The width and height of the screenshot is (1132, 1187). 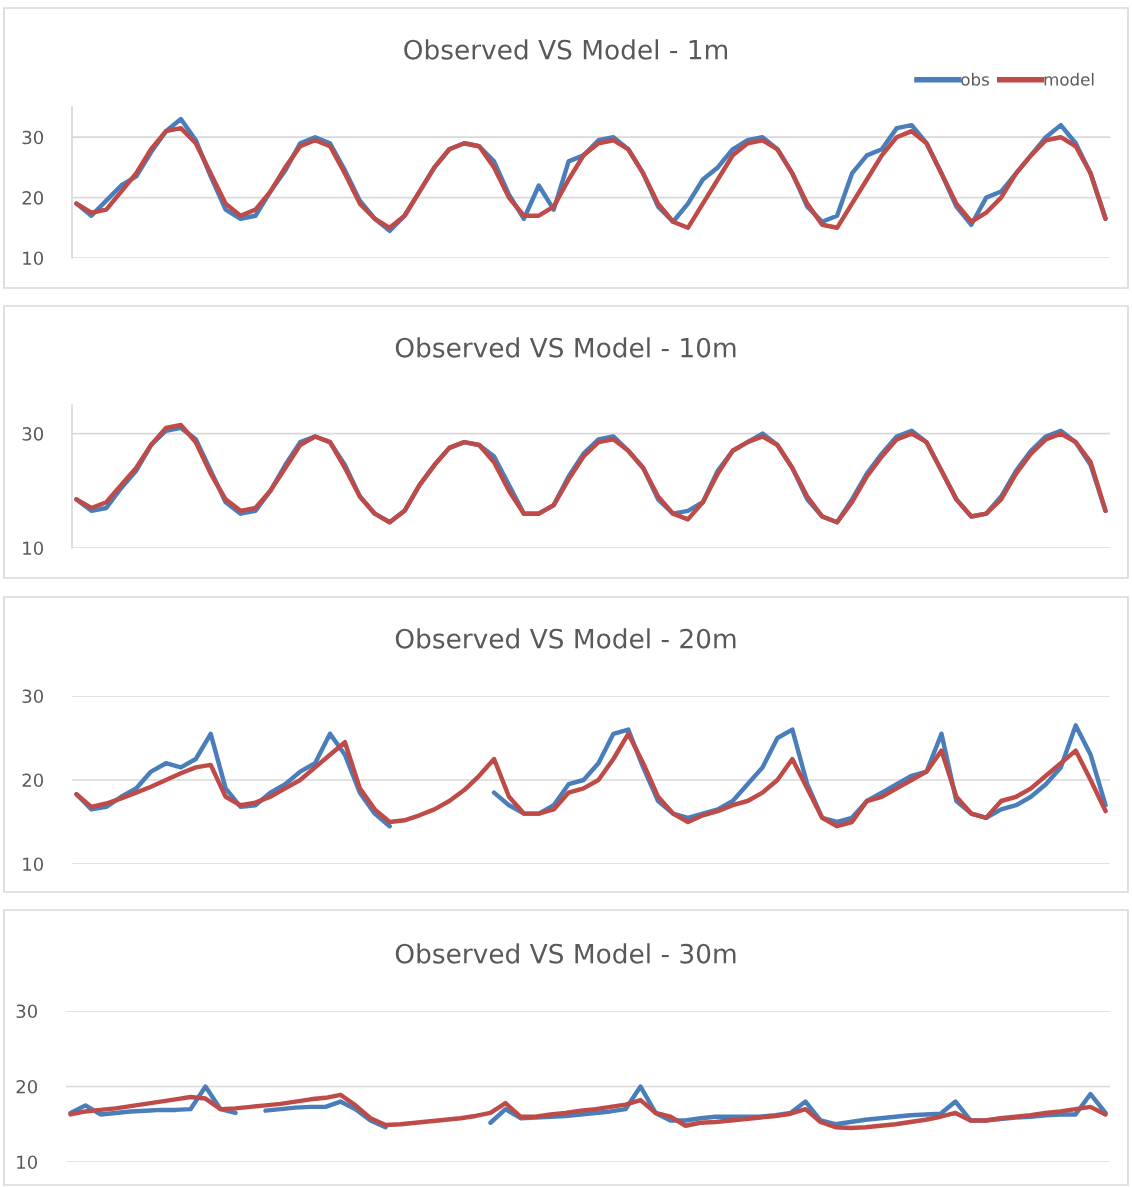 What do you see at coordinates (975, 79) in the screenshot?
I see `legend-label: obs` at bounding box center [975, 79].